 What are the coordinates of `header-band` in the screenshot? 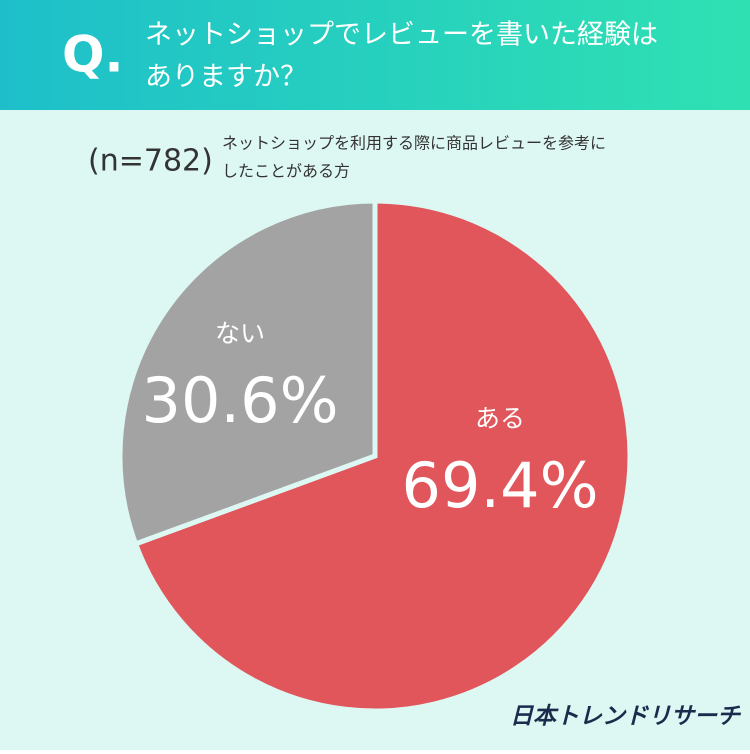 It's located at (375, 55).